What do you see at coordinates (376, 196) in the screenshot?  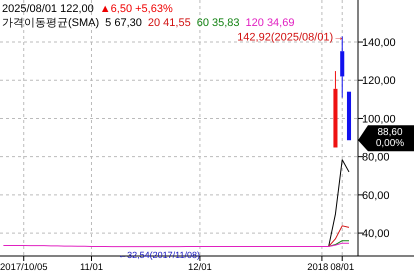 I see `y-tick-label: 60,00` at bounding box center [376, 196].